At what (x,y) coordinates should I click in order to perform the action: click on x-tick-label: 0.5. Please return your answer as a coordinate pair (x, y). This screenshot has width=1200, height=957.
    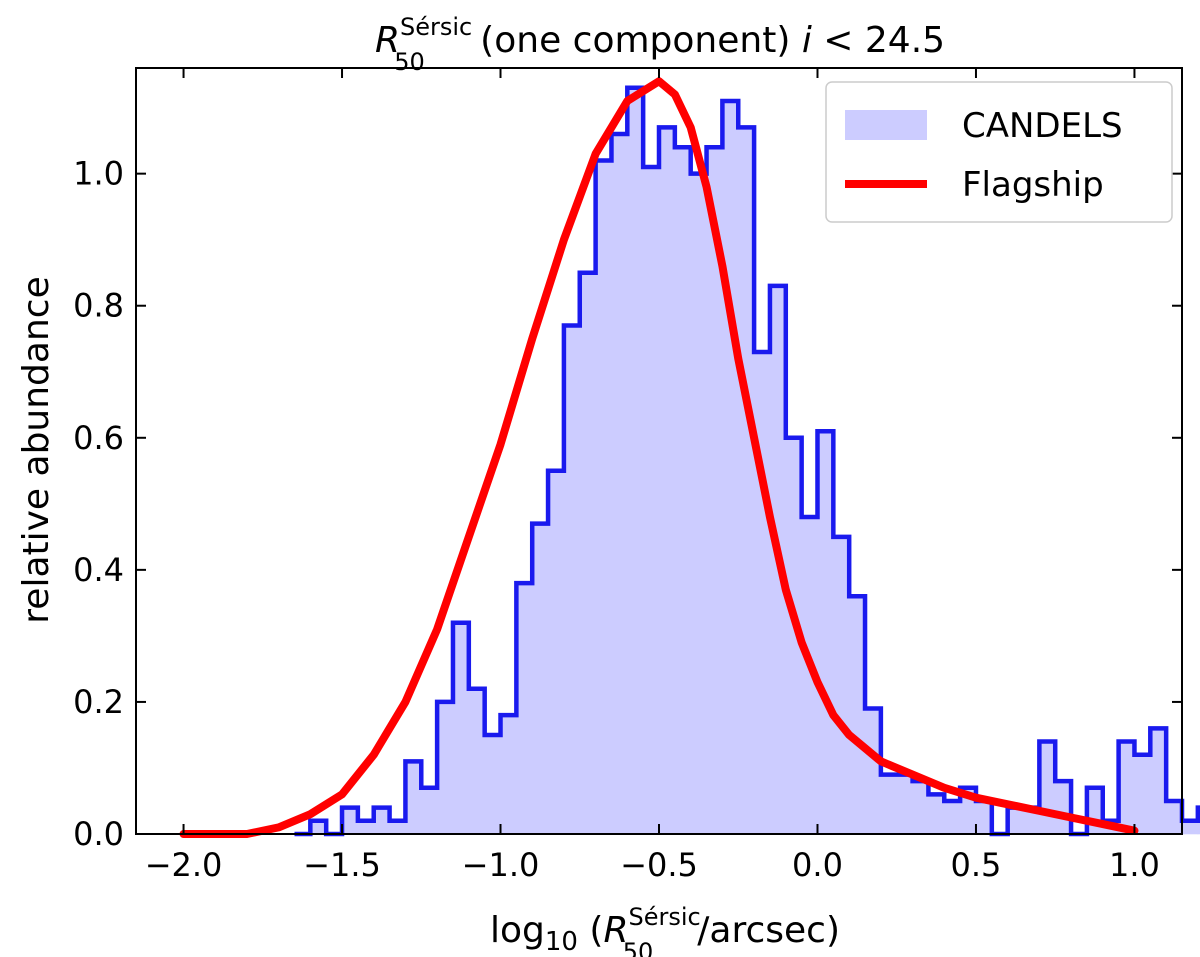
    Looking at the image, I should click on (976, 865).